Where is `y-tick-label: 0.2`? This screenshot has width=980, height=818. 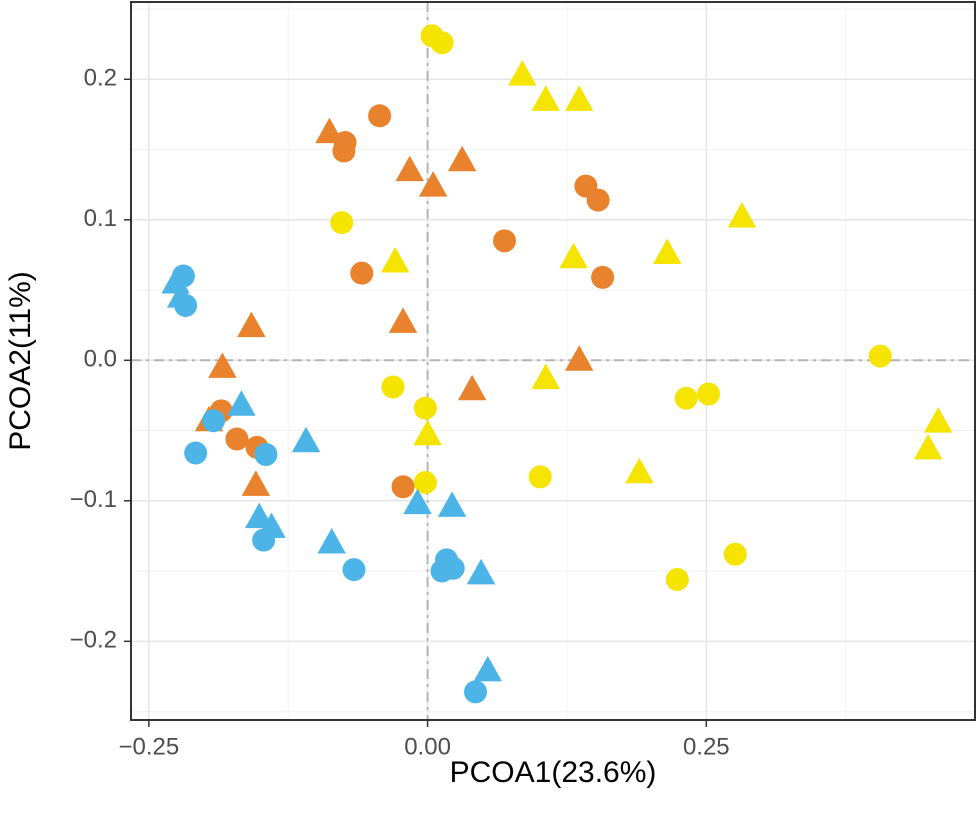 y-tick-label: 0.2 is located at coordinates (100, 78).